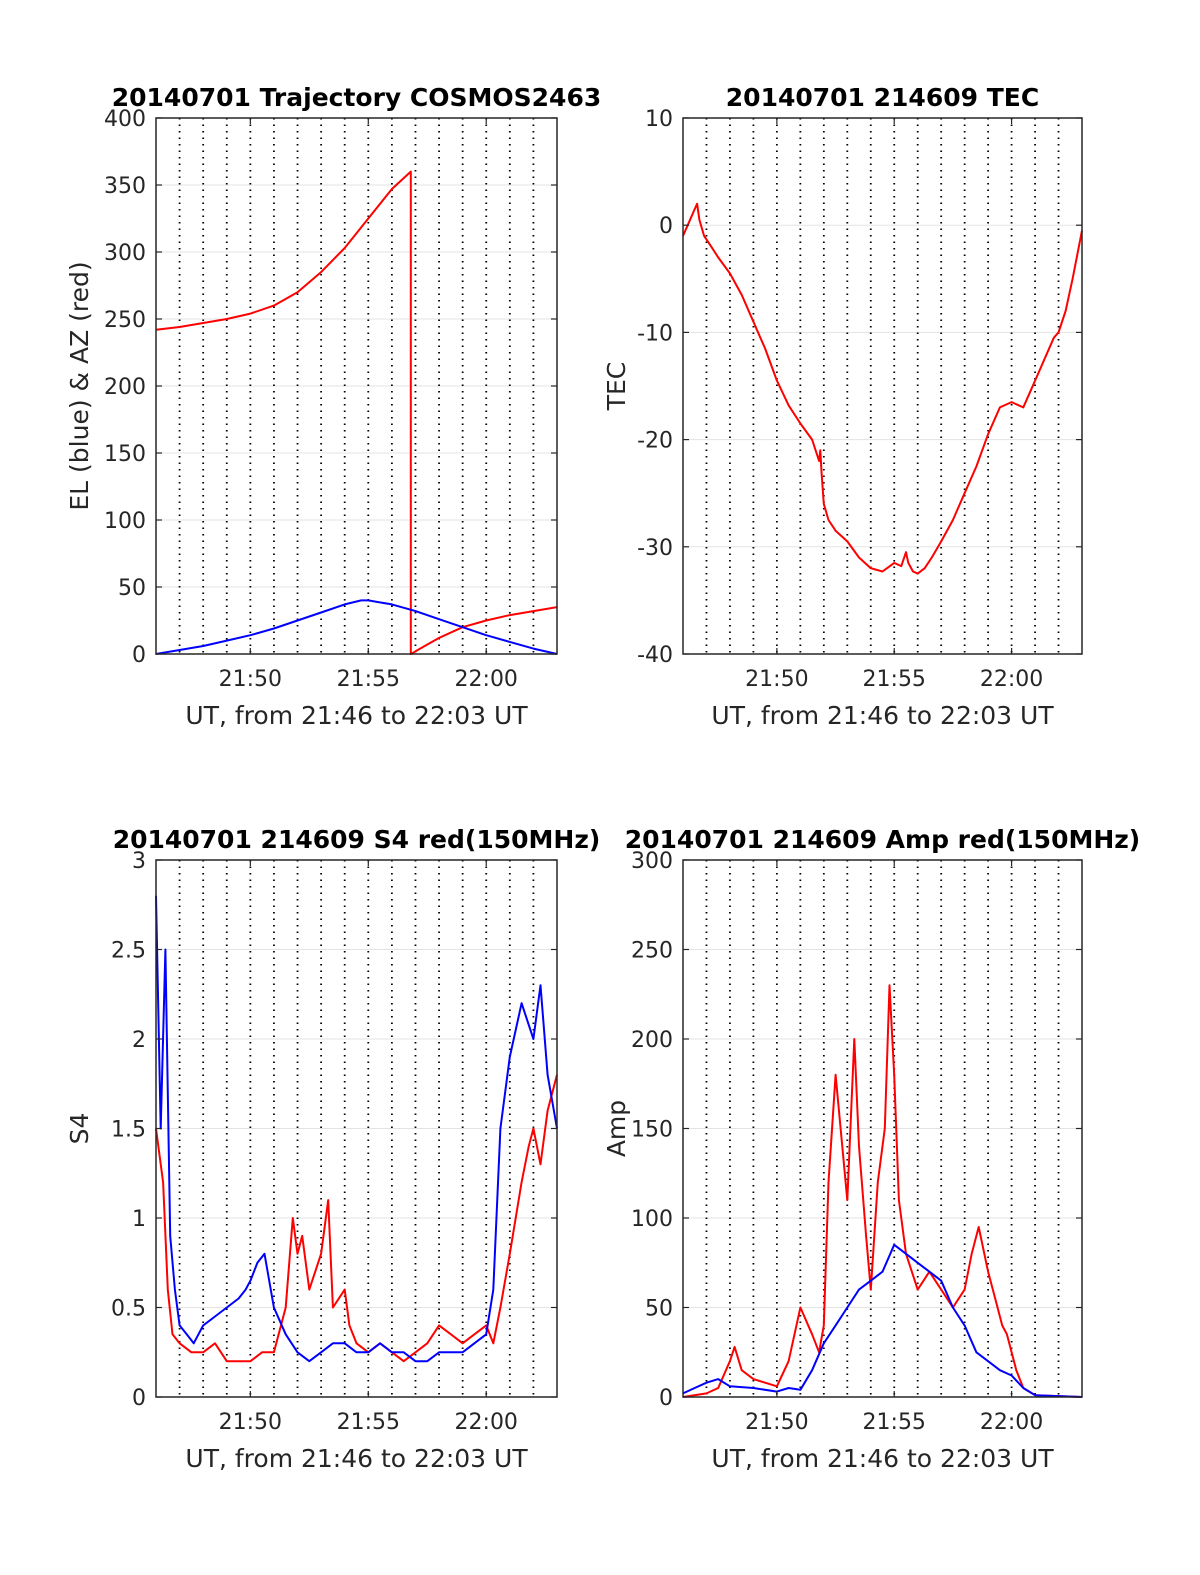  I want to click on trajectory-xtick-label-1: 21:55, so click(368, 679).